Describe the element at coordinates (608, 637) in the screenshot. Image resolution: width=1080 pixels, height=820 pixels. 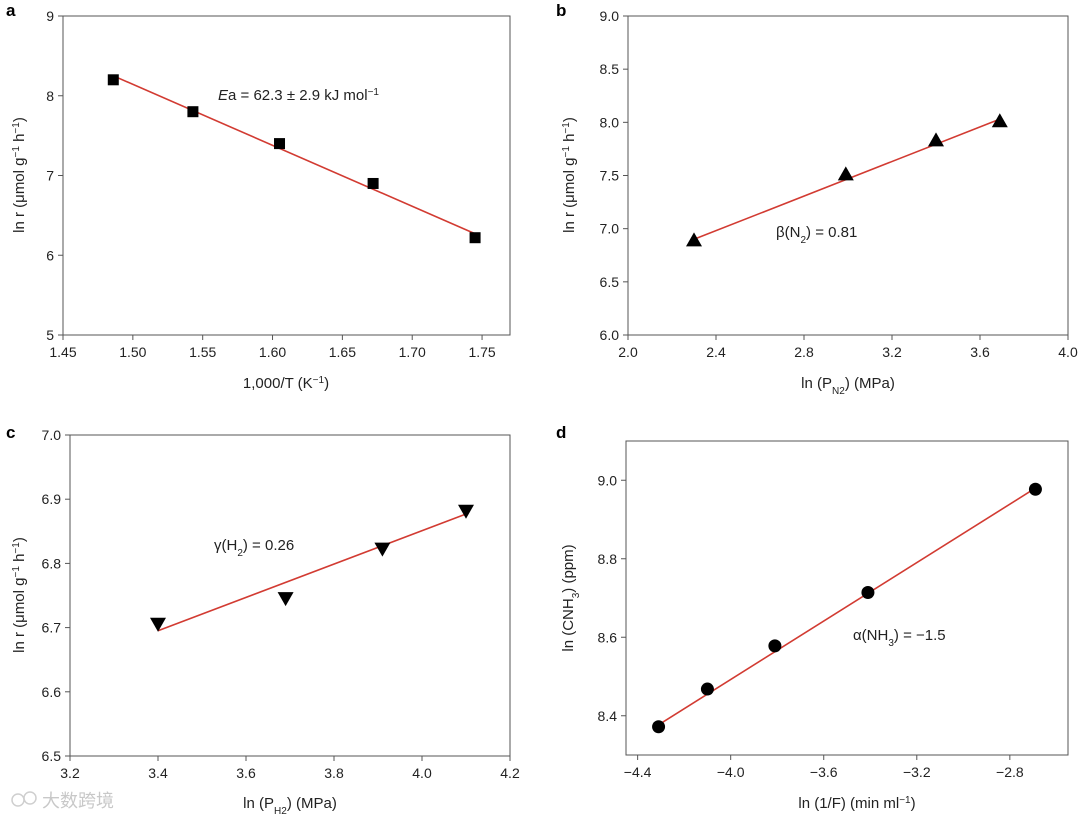
I see `y-tick-label-d: 8.6` at that location.